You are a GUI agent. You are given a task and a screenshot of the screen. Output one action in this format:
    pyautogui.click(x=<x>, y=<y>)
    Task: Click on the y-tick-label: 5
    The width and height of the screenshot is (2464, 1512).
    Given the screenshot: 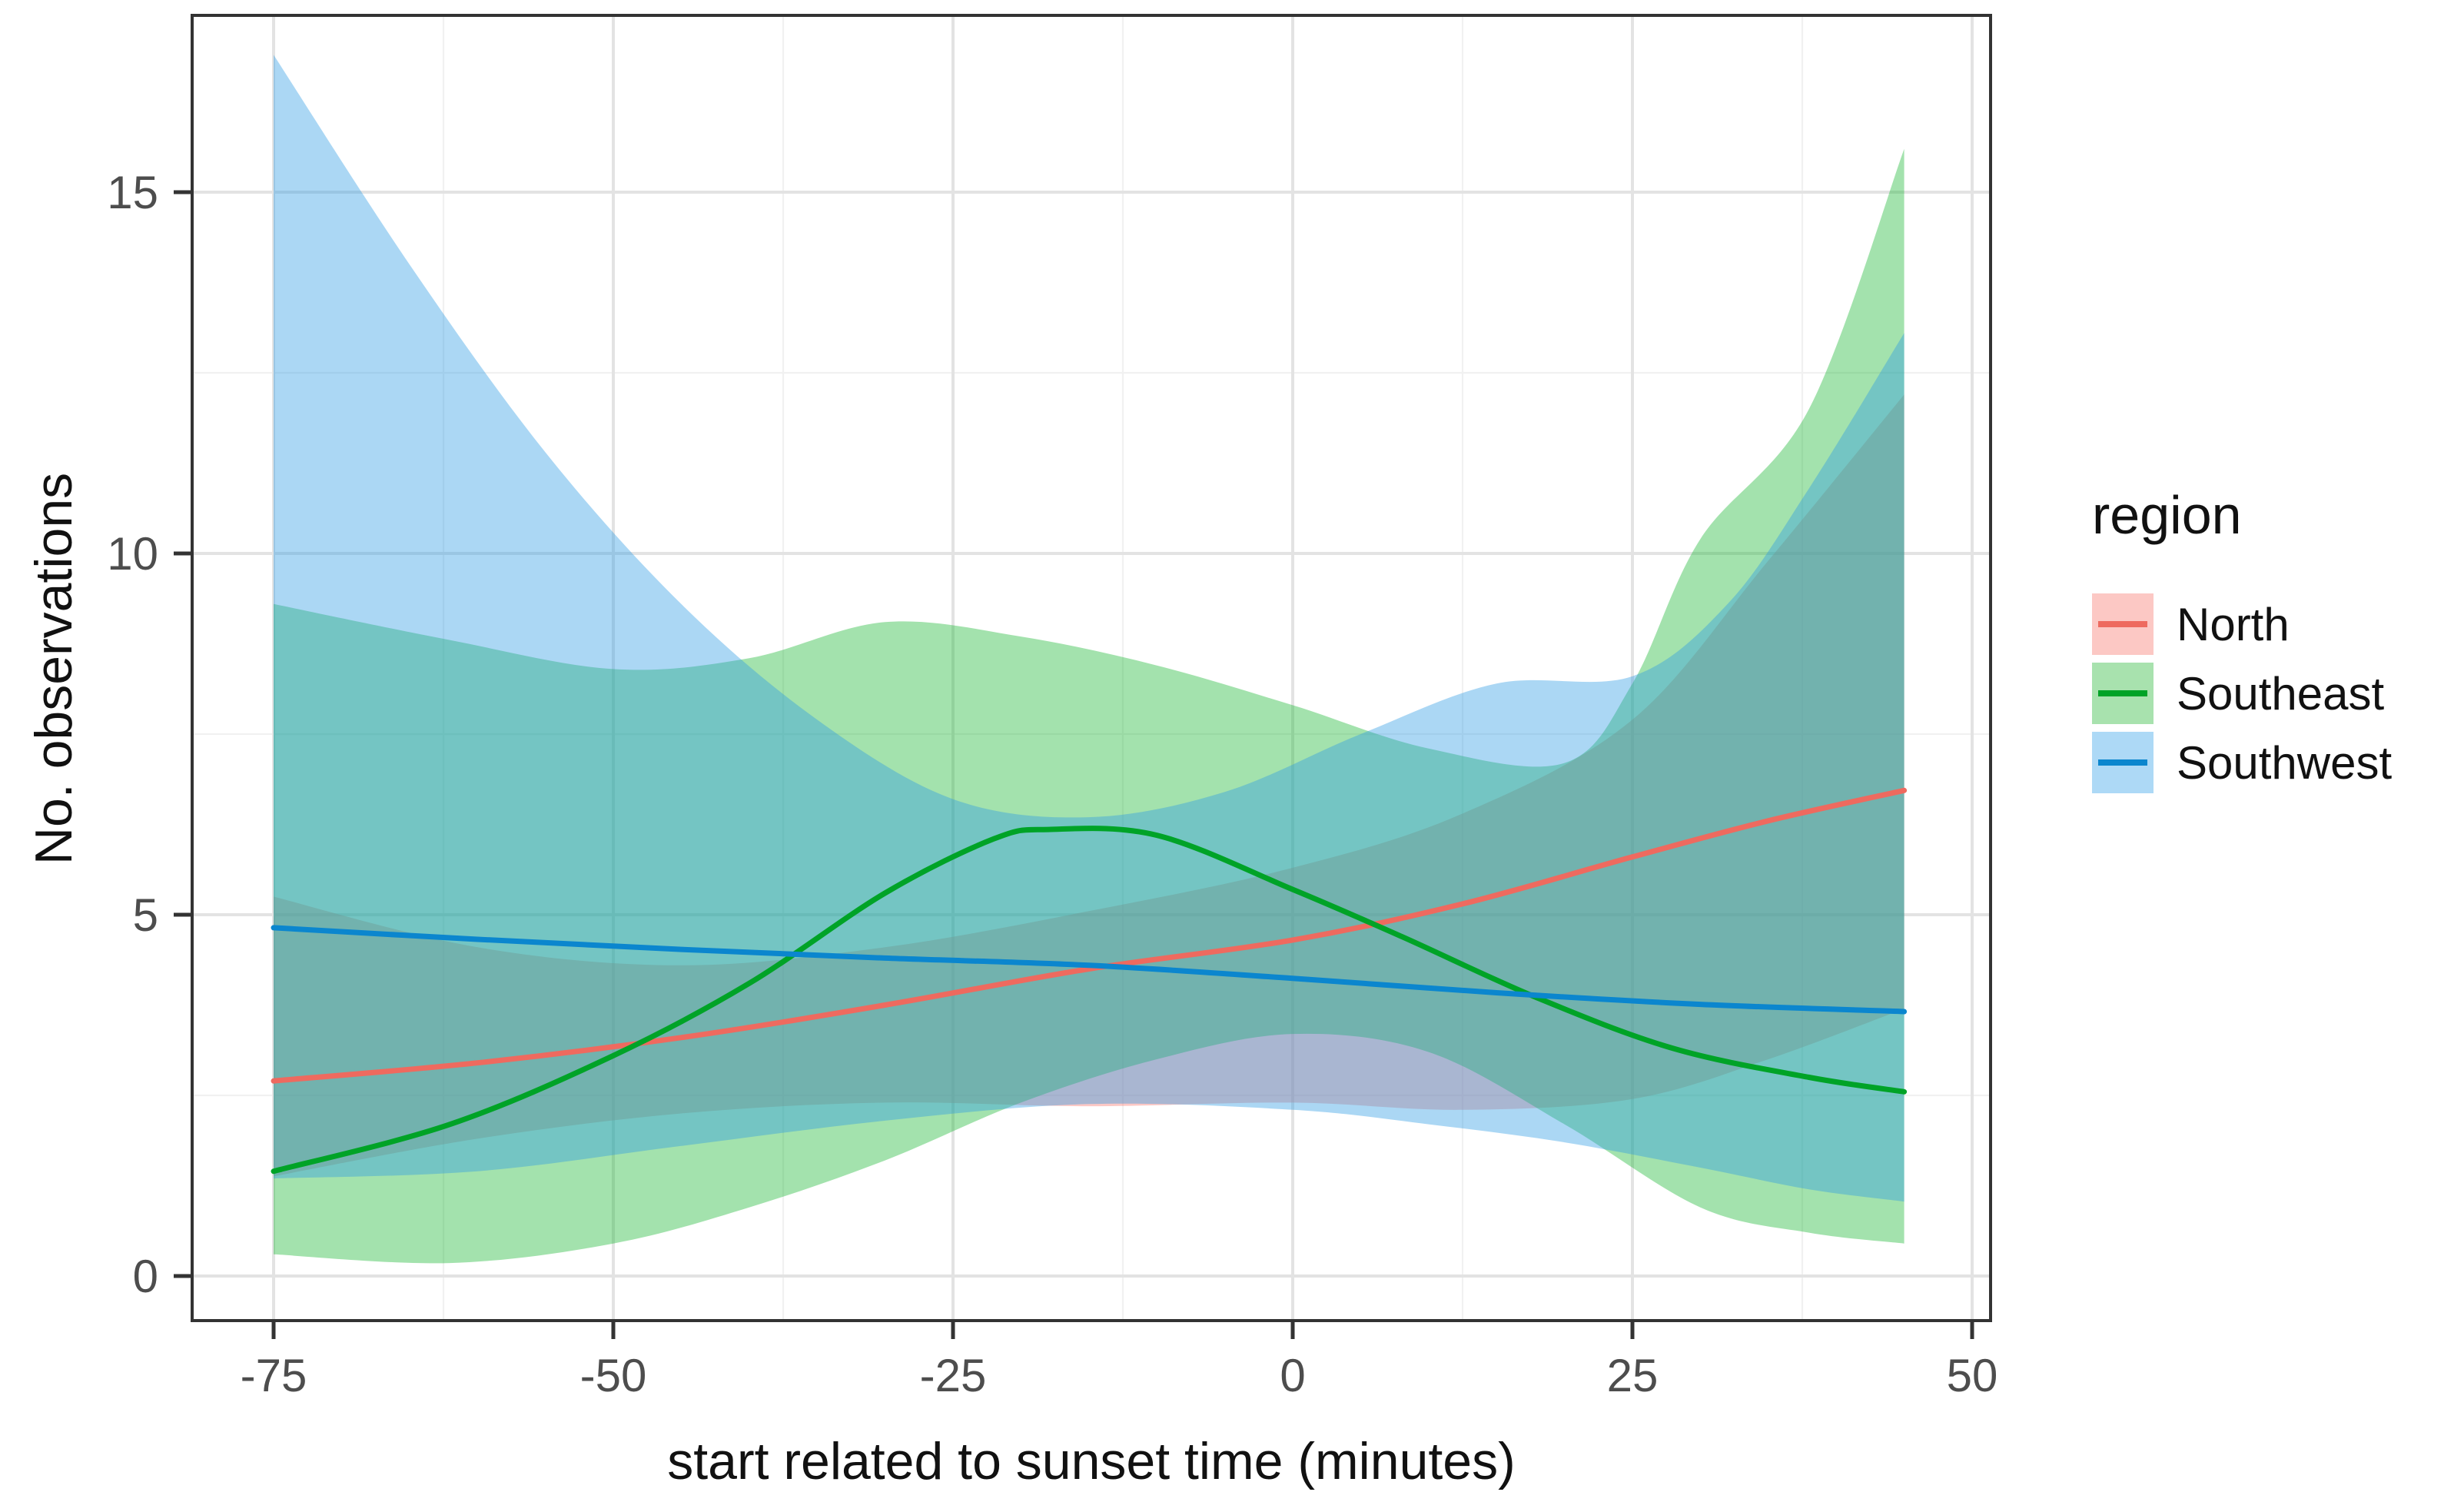 What is the action you would take?
    pyautogui.click(x=145, y=915)
    